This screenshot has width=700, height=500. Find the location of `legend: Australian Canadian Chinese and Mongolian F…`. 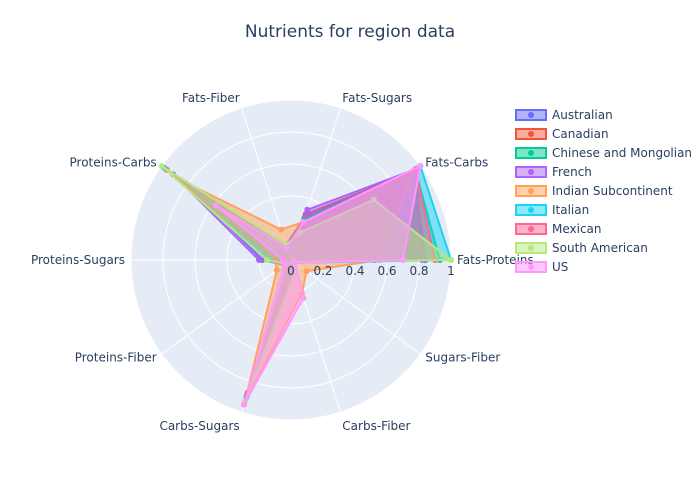

legend: Australian Canadian Chinese and Mongolian F… is located at coordinates (603, 191).